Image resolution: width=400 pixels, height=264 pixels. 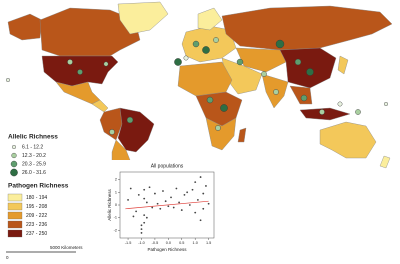 I want to click on greenland, so click(x=143, y=18).